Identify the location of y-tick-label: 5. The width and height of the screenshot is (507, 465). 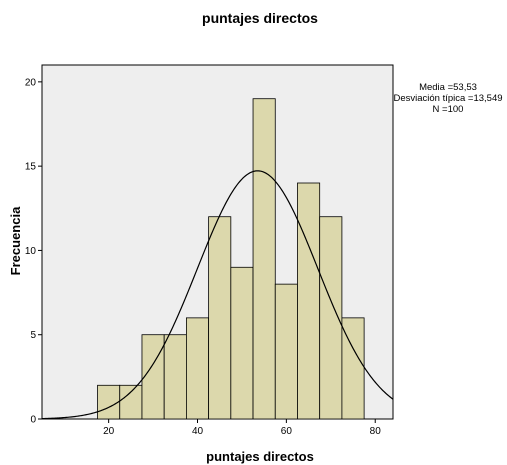
(33, 335).